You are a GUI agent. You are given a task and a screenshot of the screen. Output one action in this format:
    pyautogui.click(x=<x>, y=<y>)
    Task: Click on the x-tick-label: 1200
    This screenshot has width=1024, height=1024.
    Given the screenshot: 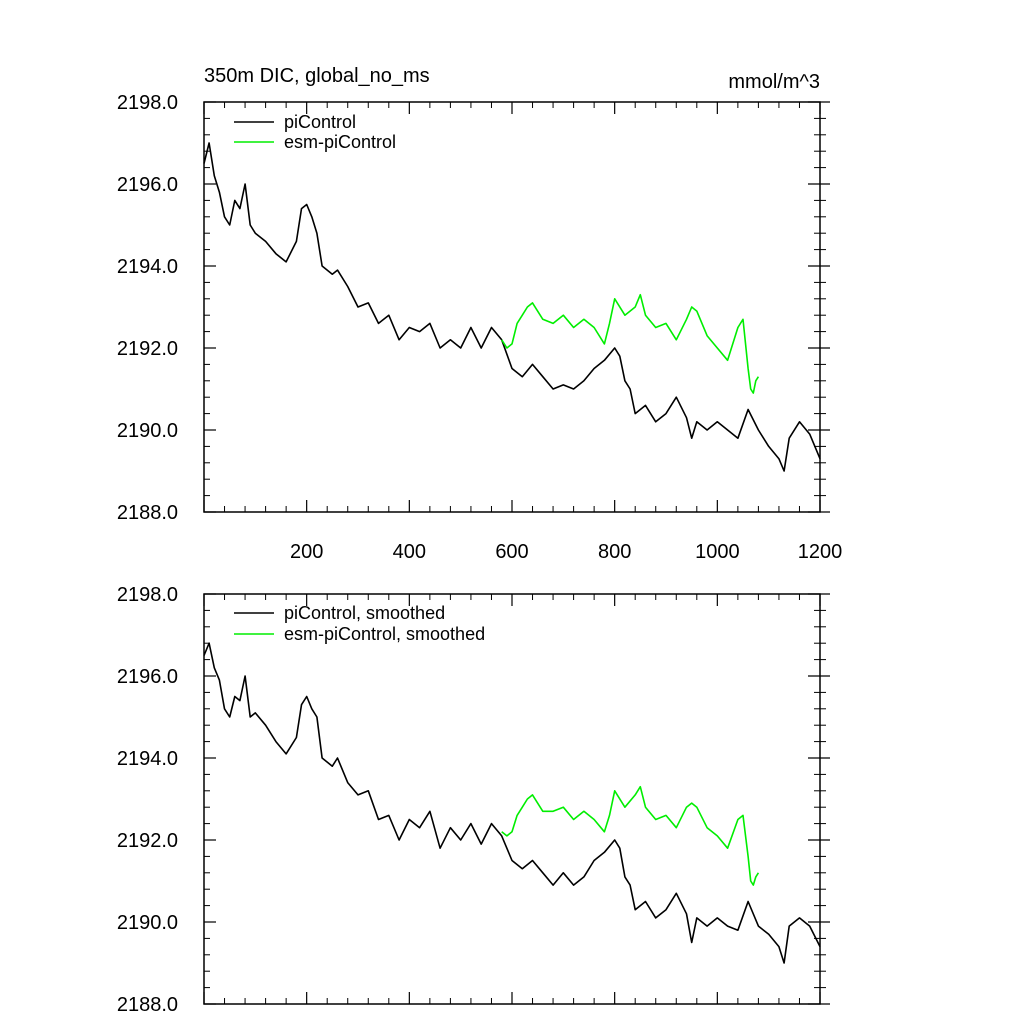 What is the action you would take?
    pyautogui.click(x=820, y=552)
    